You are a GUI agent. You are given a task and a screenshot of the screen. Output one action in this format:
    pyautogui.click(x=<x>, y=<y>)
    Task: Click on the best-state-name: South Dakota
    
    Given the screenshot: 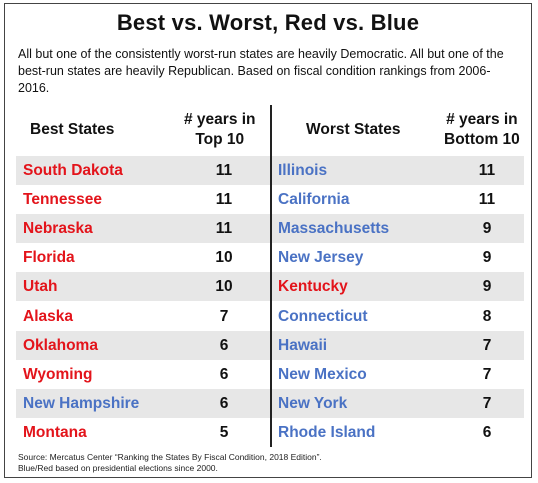 What is the action you would take?
    pyautogui.click(x=73, y=170)
    